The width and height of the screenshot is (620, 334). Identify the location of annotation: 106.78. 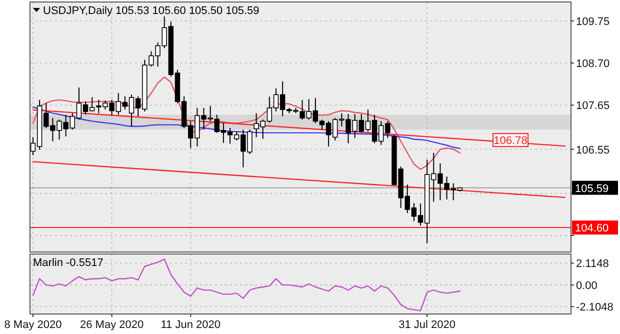
(511, 141).